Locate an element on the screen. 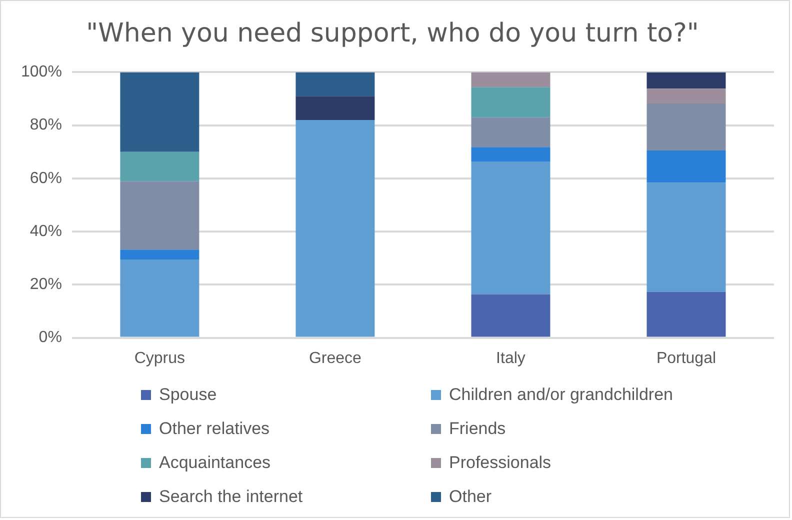 The height and width of the screenshot is (520, 792). legend-label: Other relatives is located at coordinates (214, 429).